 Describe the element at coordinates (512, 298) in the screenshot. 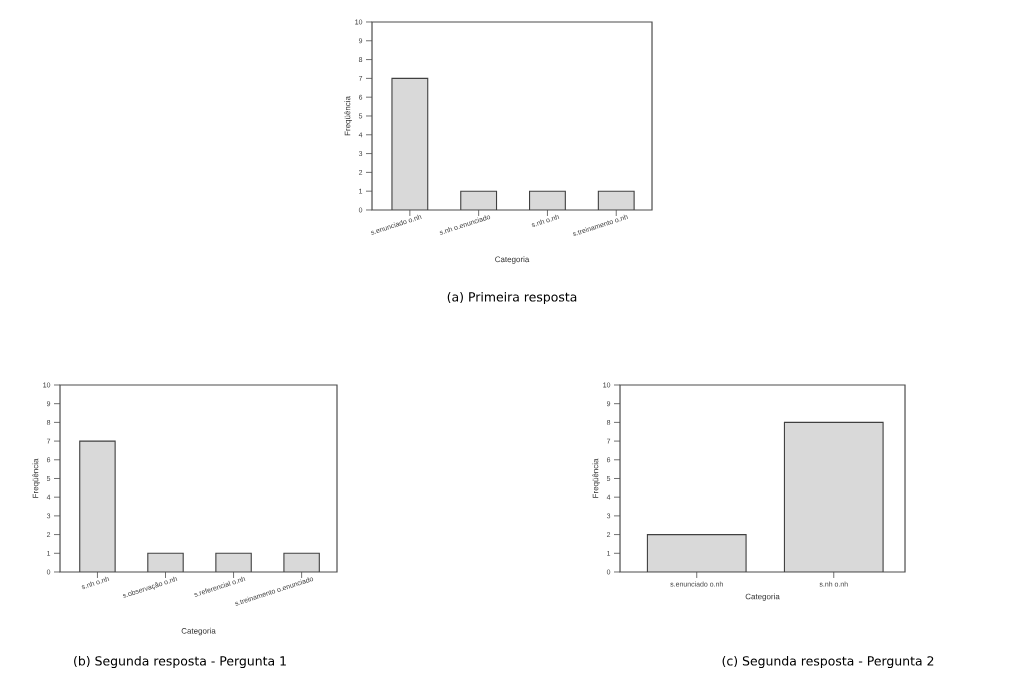

I see `text: (a) Primeira resposta` at that location.